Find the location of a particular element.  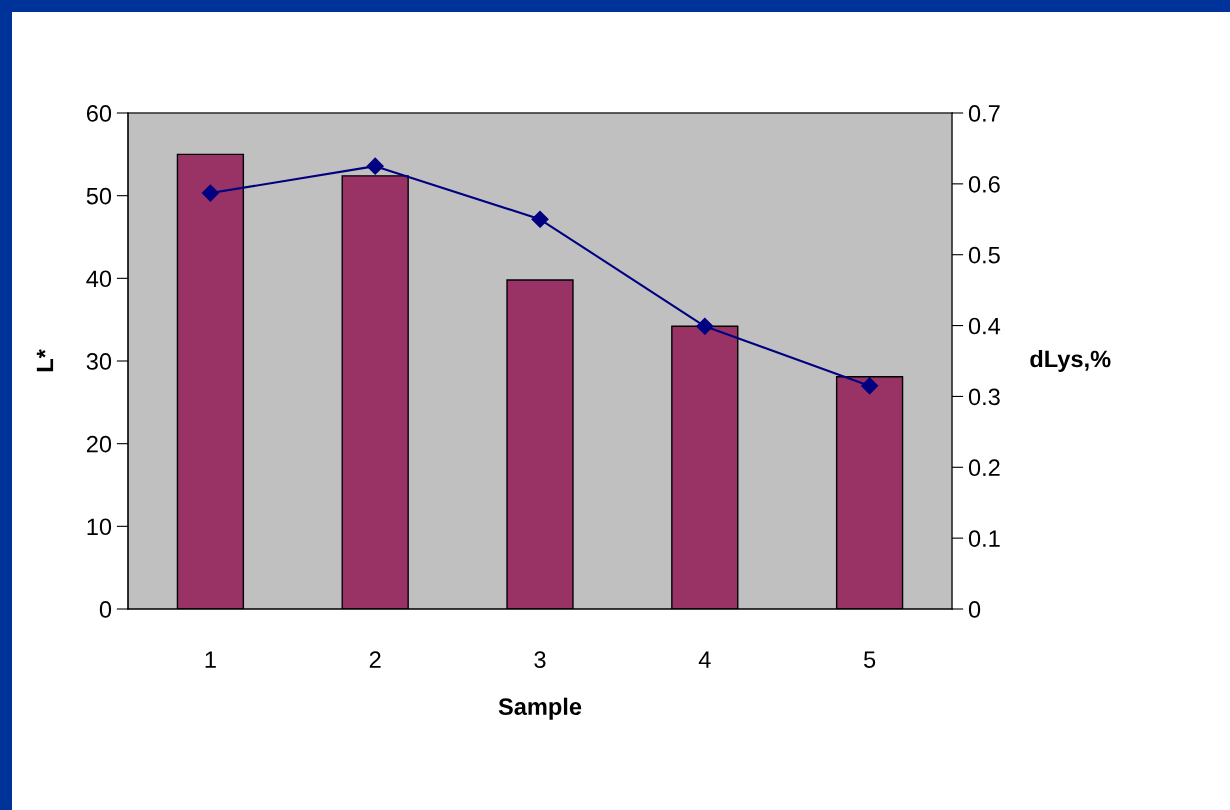

y2-tick-label: 0.5 is located at coordinates (984, 255).